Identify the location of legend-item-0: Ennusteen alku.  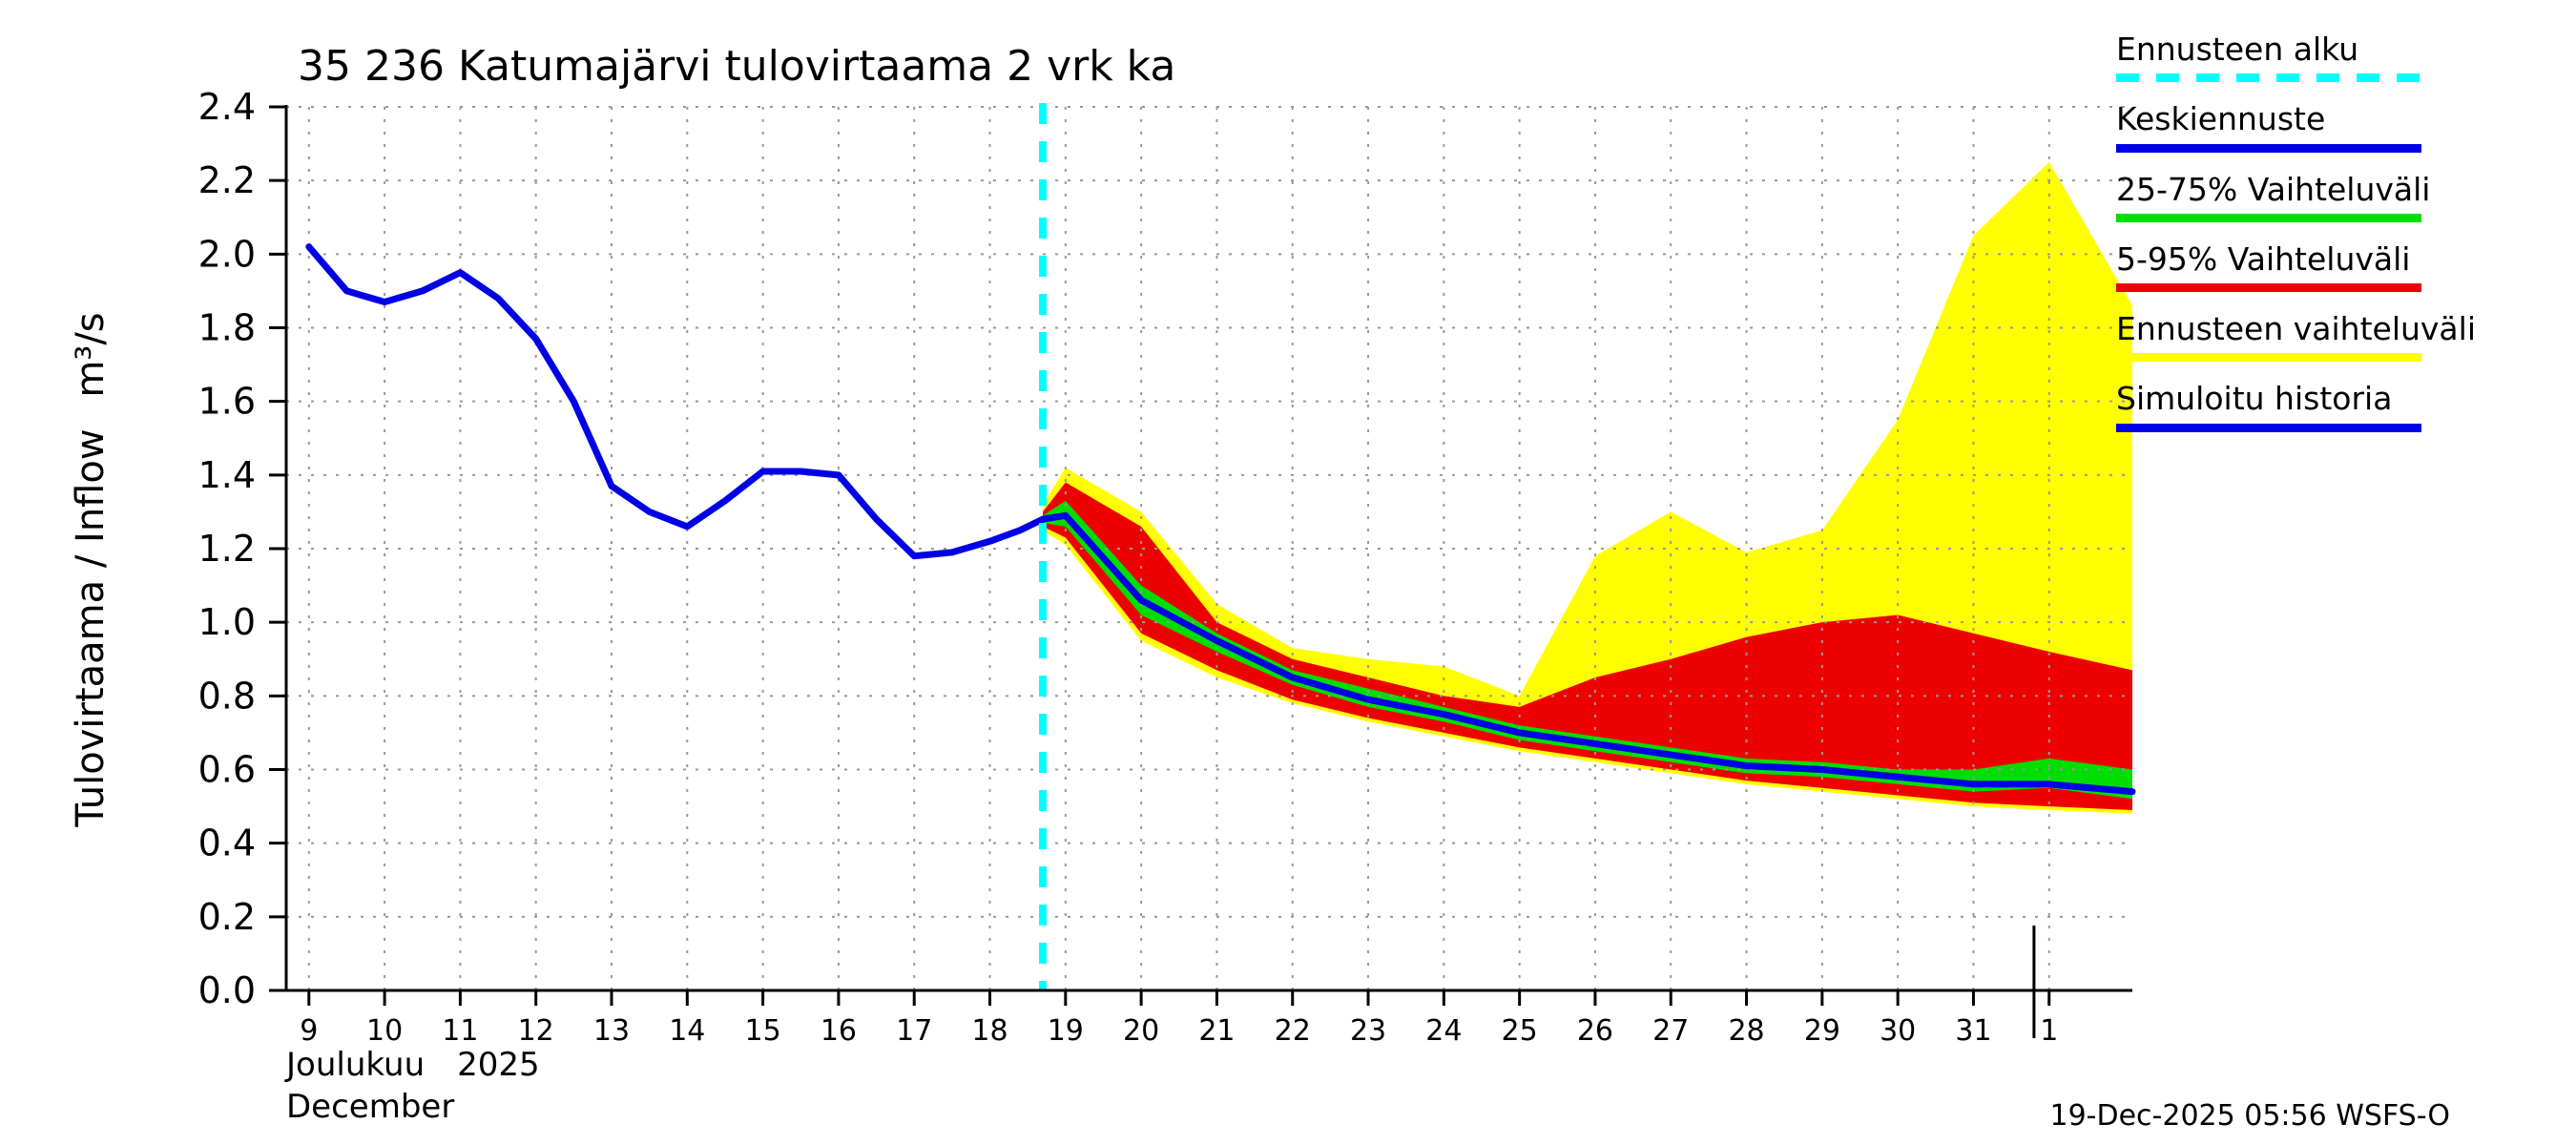
(2296, 57).